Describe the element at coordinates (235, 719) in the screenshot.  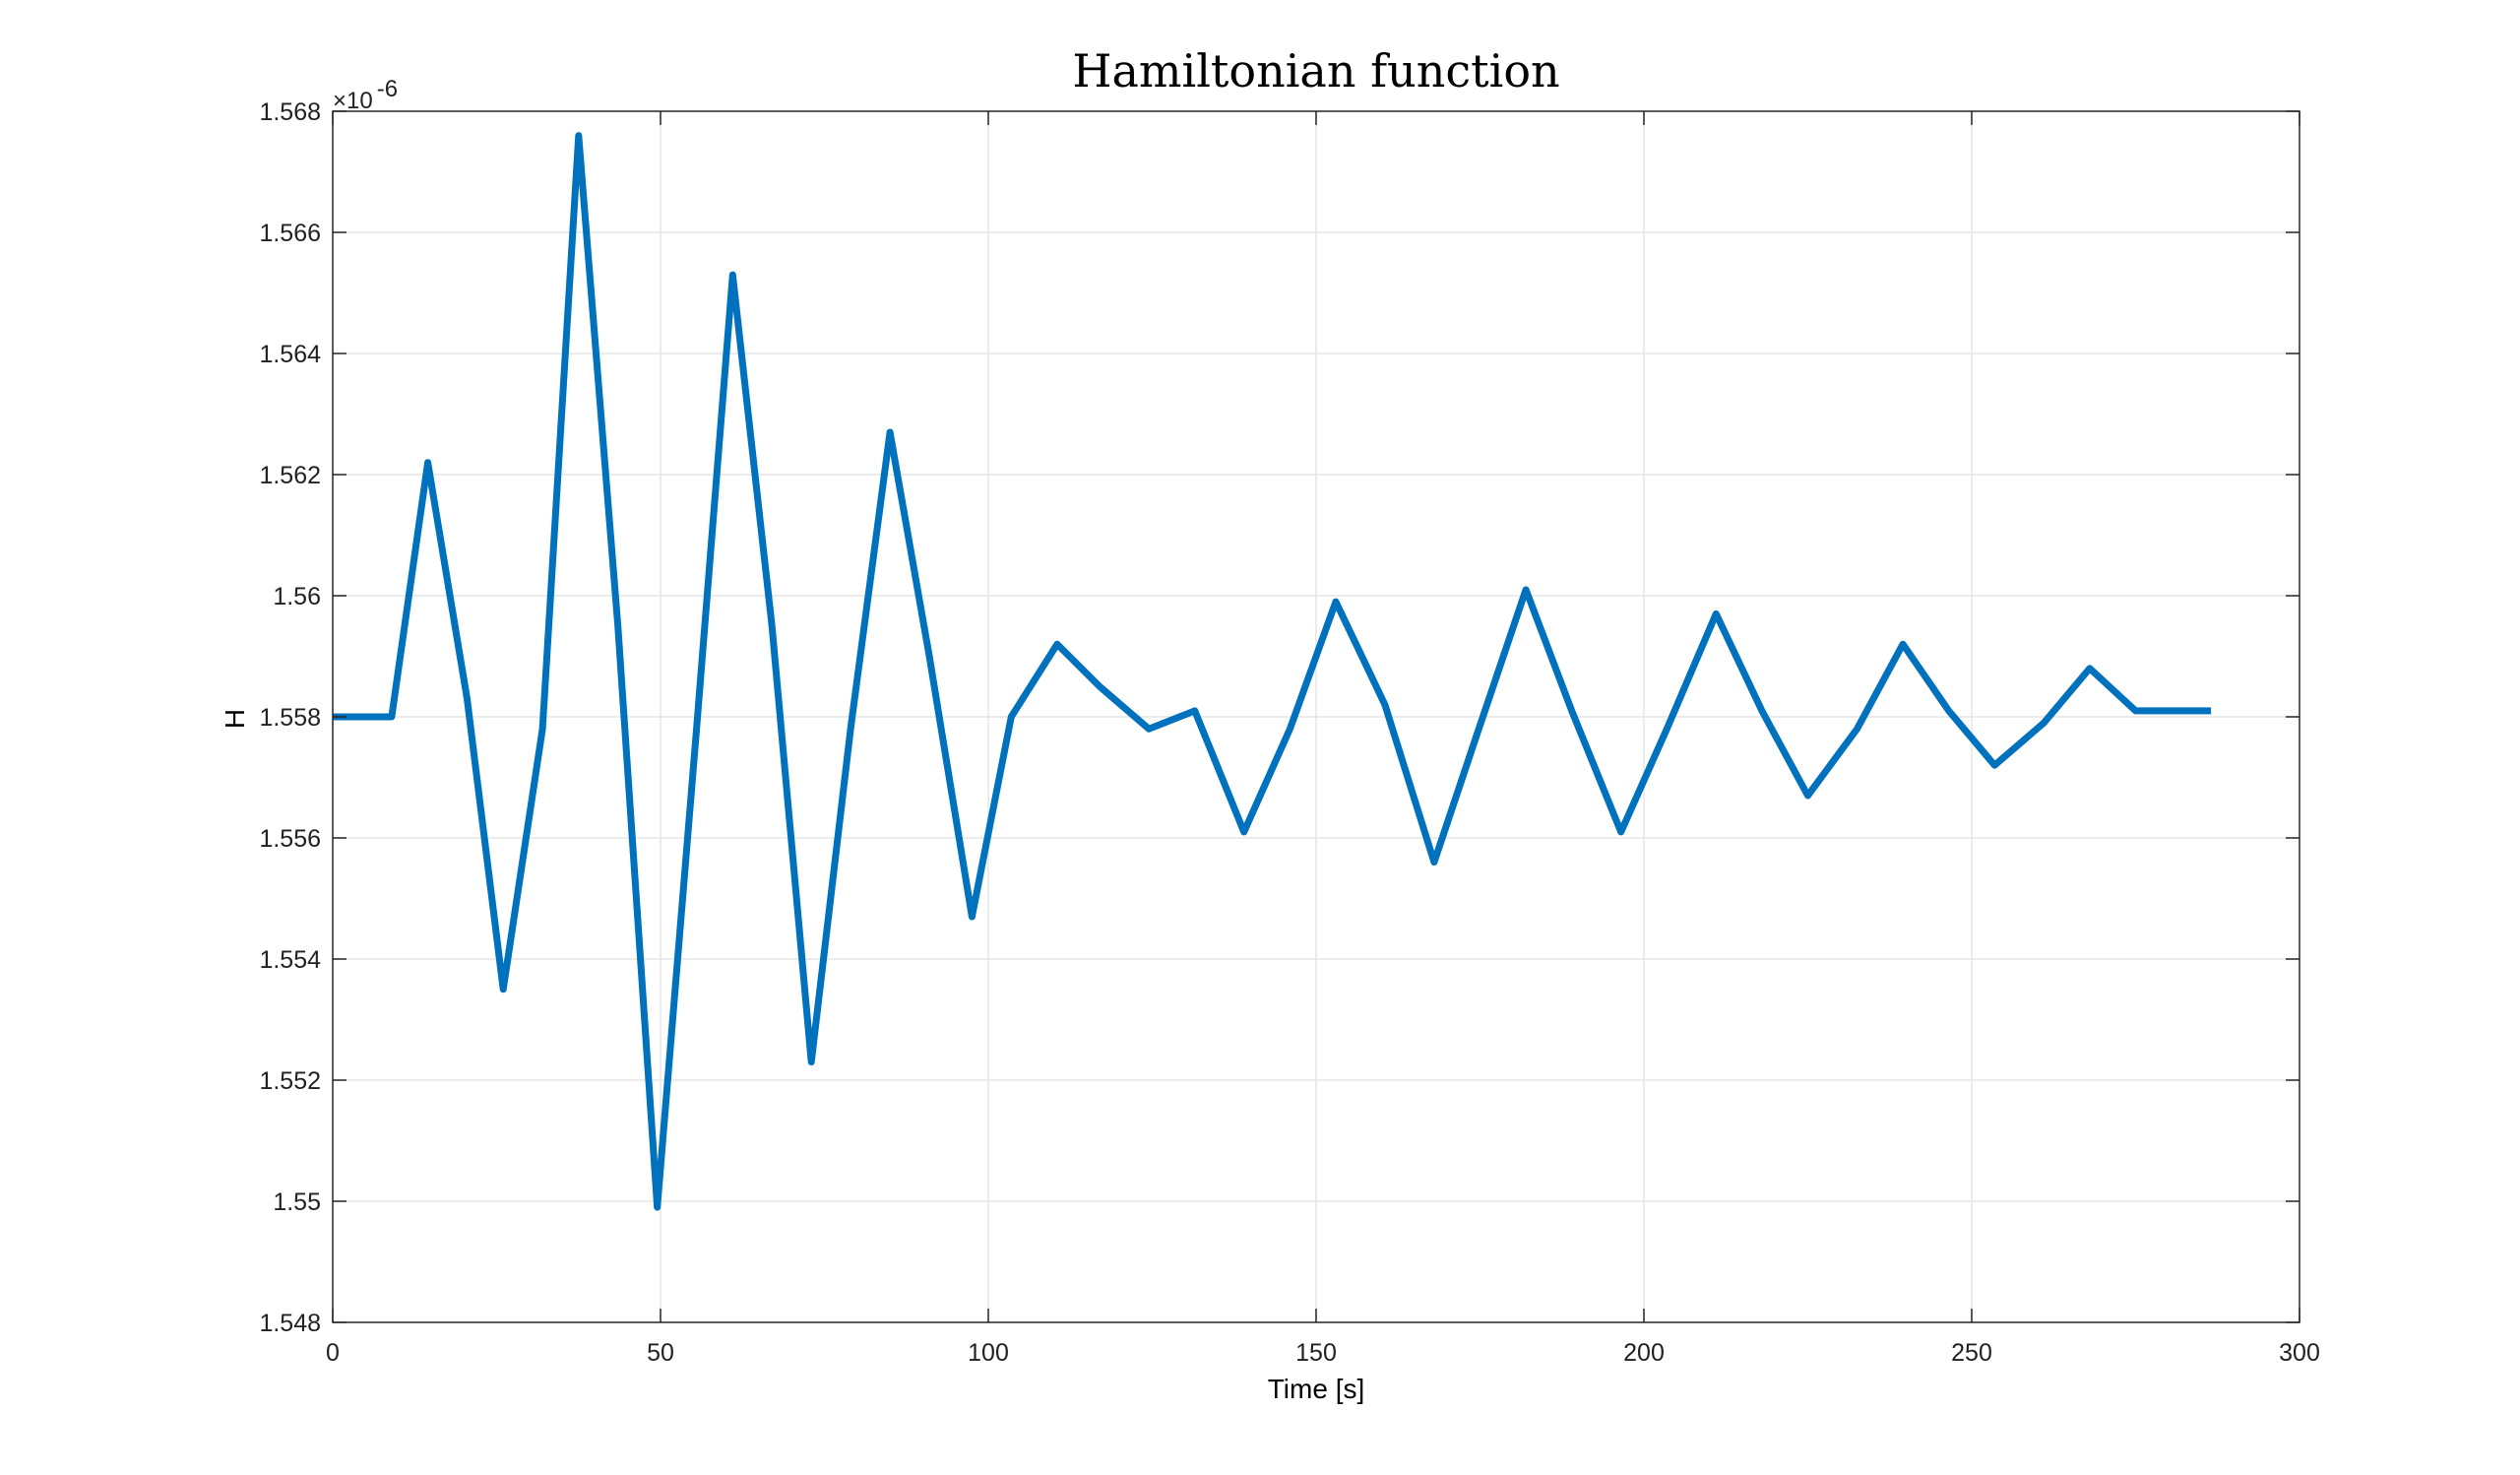
I see `y-axis-label: H` at that location.